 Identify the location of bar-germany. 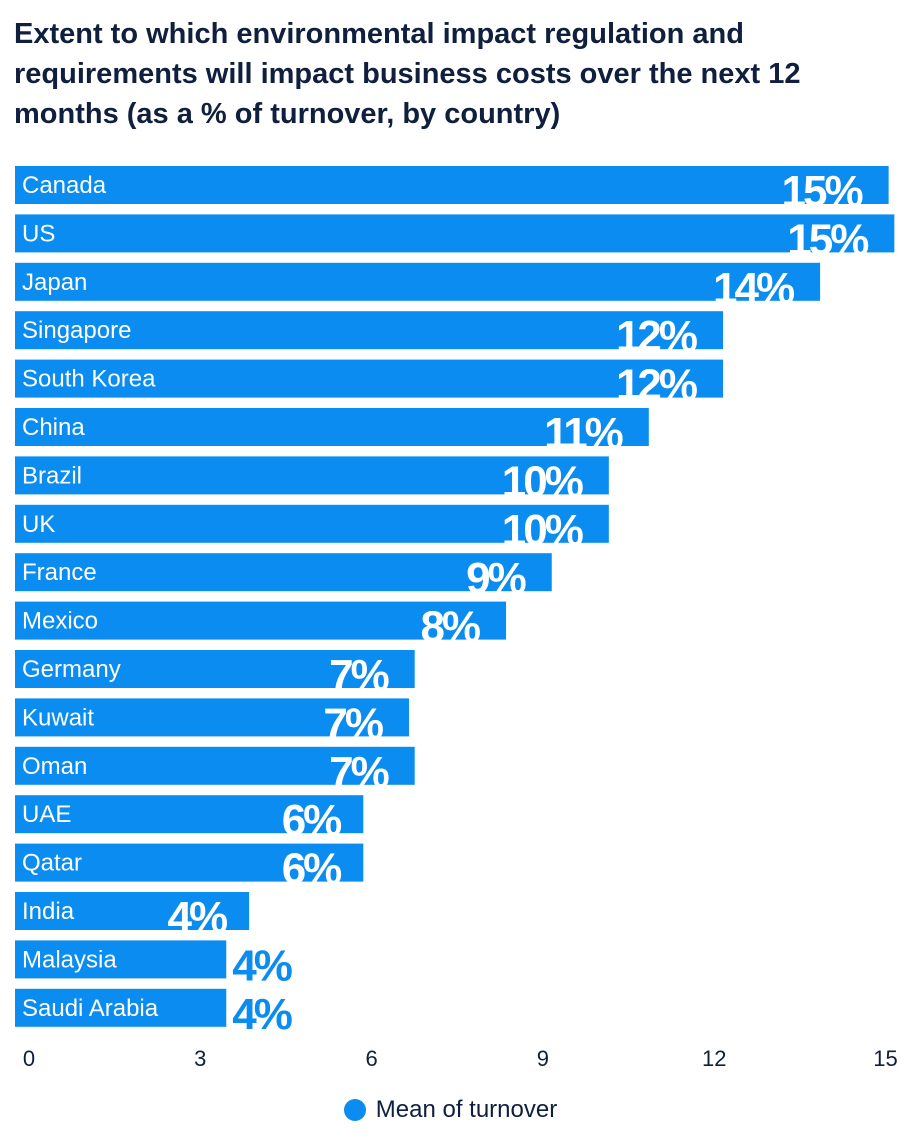
(215, 669).